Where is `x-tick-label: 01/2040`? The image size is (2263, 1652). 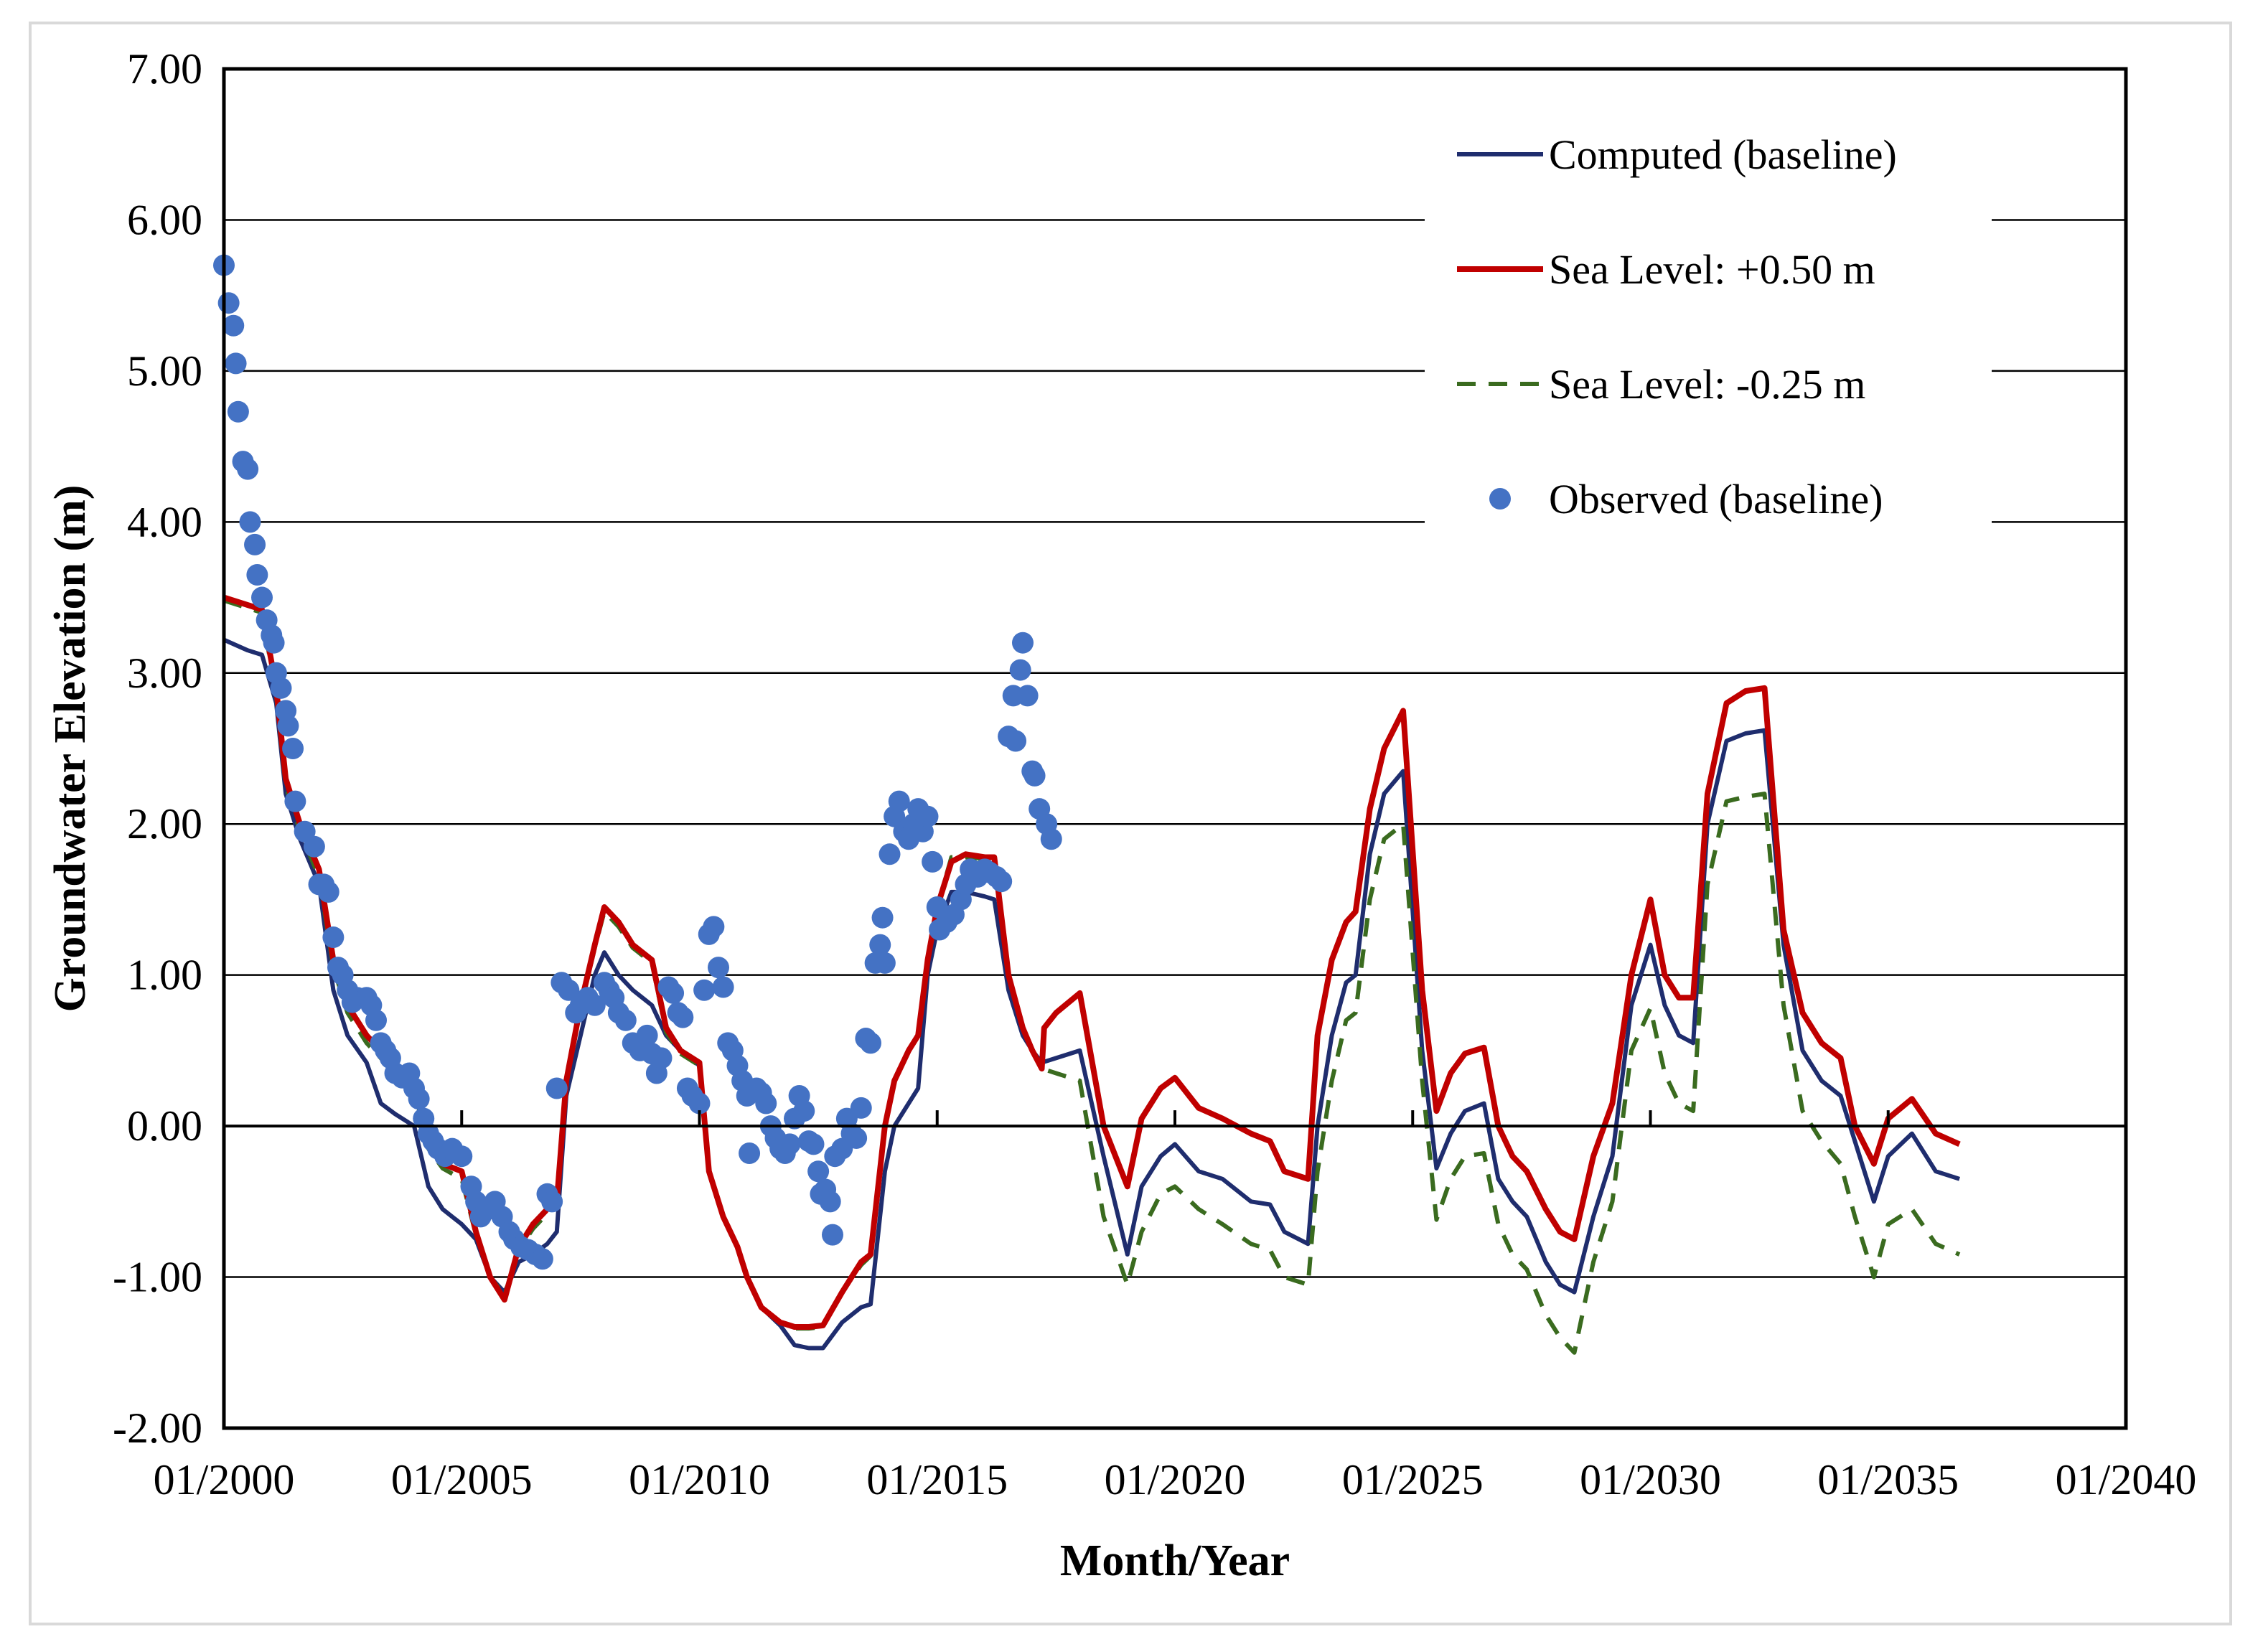 x-tick-label: 01/2040 is located at coordinates (2126, 1479).